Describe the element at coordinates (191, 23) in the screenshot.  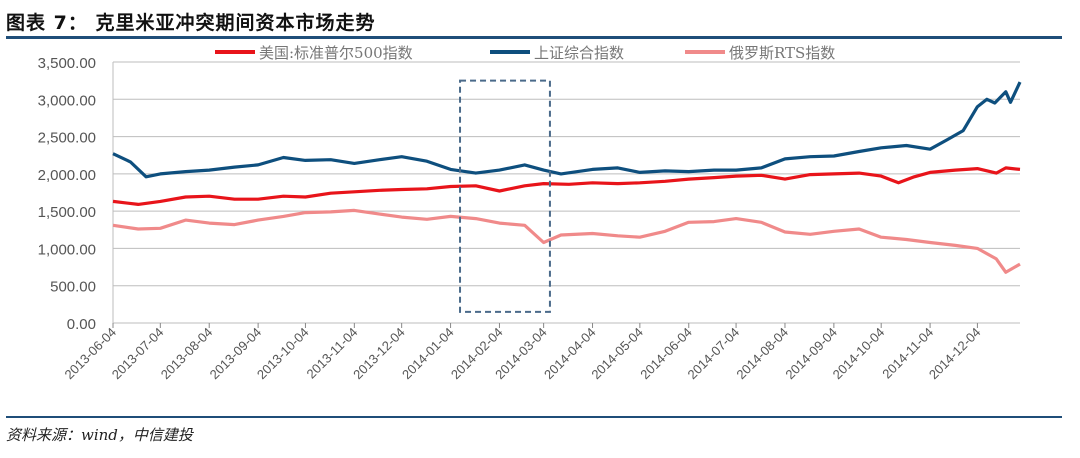
I see `figure-title: 图表 7： 克里米亚冲突期间资本市场走势` at that location.